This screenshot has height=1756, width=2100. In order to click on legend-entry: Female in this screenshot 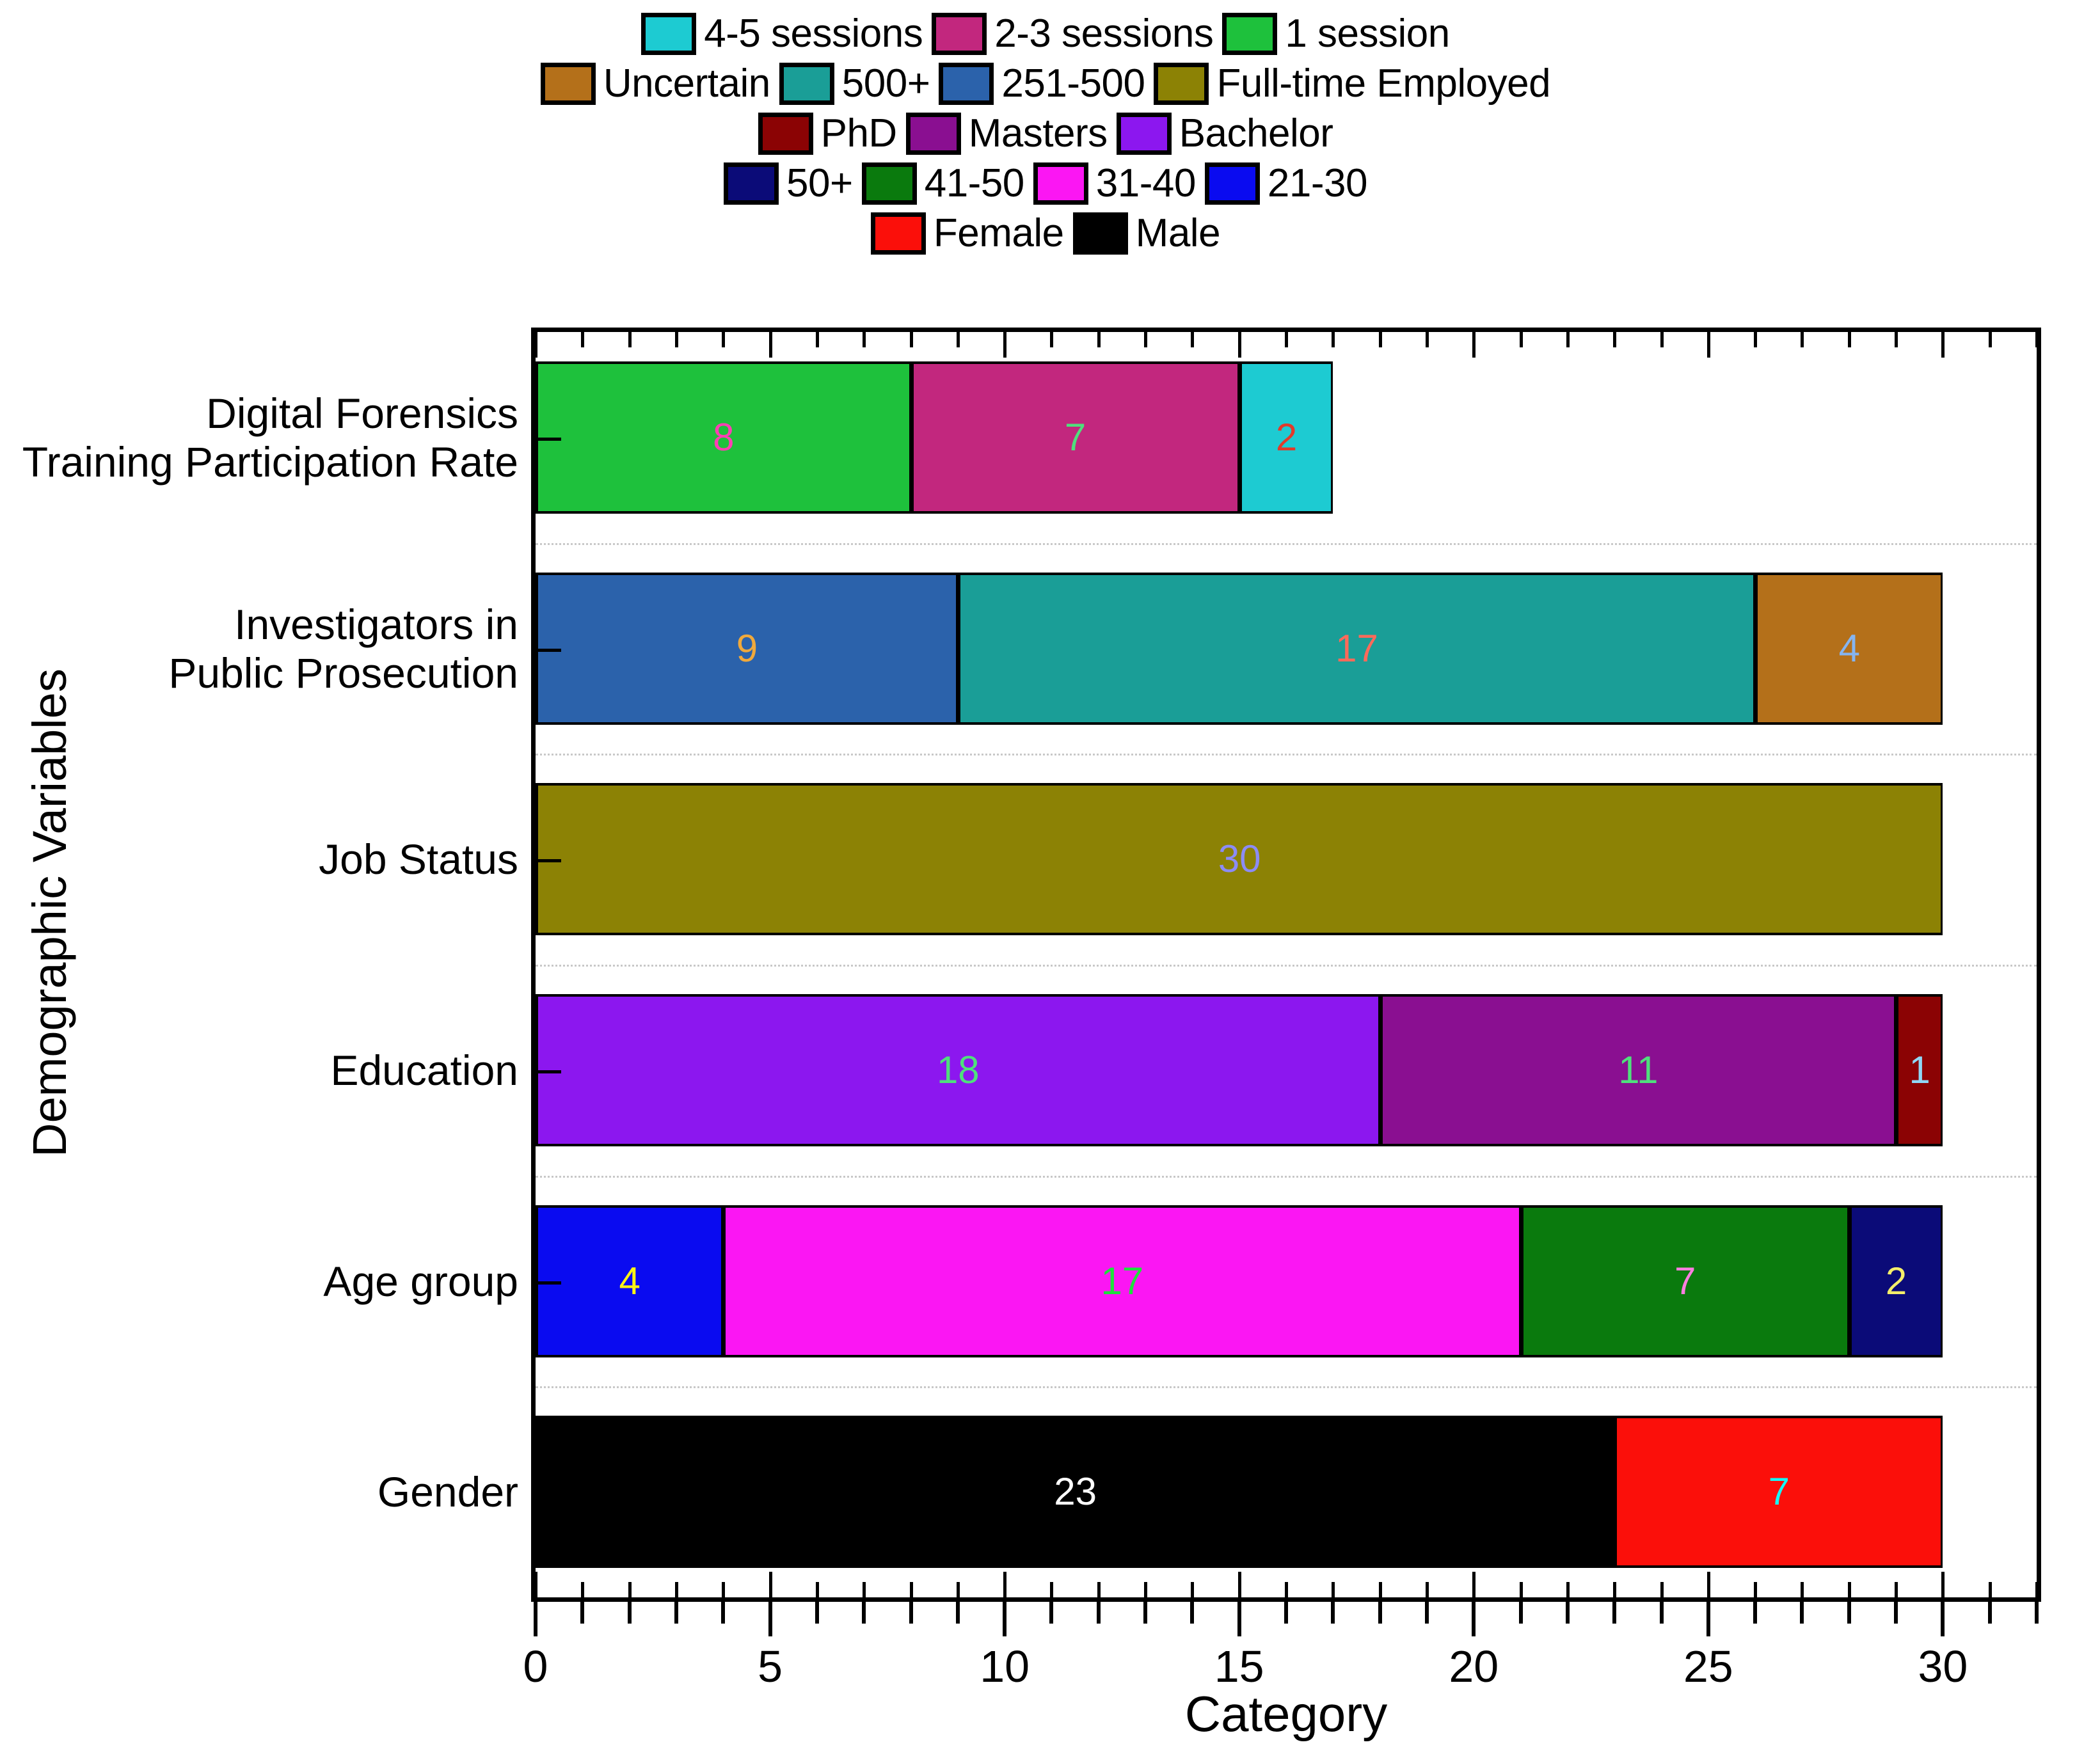, I will do `click(972, 233)`.